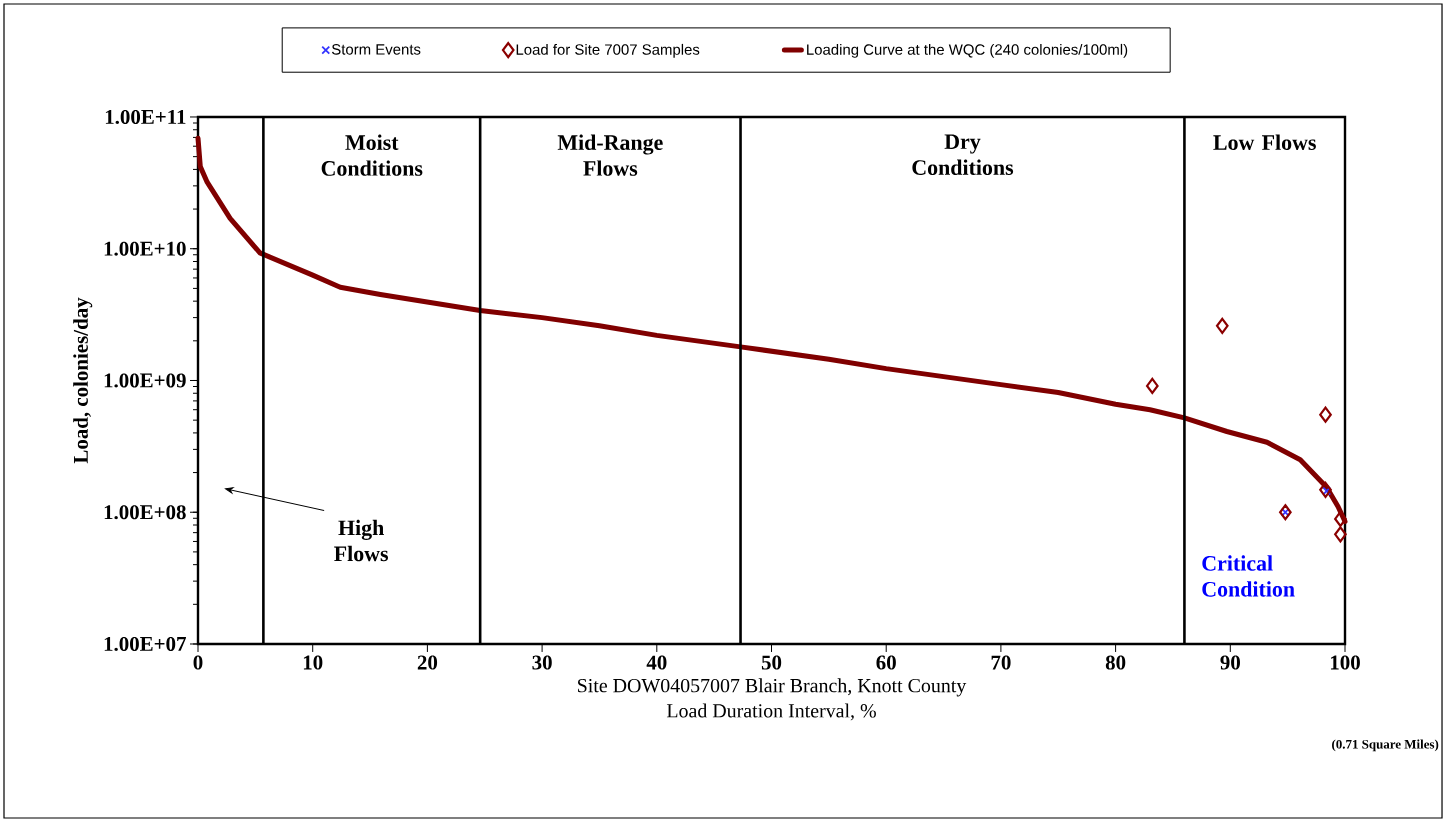 The image size is (1449, 824). What do you see at coordinates (608, 50) in the screenshot?
I see `legend-label: Load for Site 7007 Samples` at bounding box center [608, 50].